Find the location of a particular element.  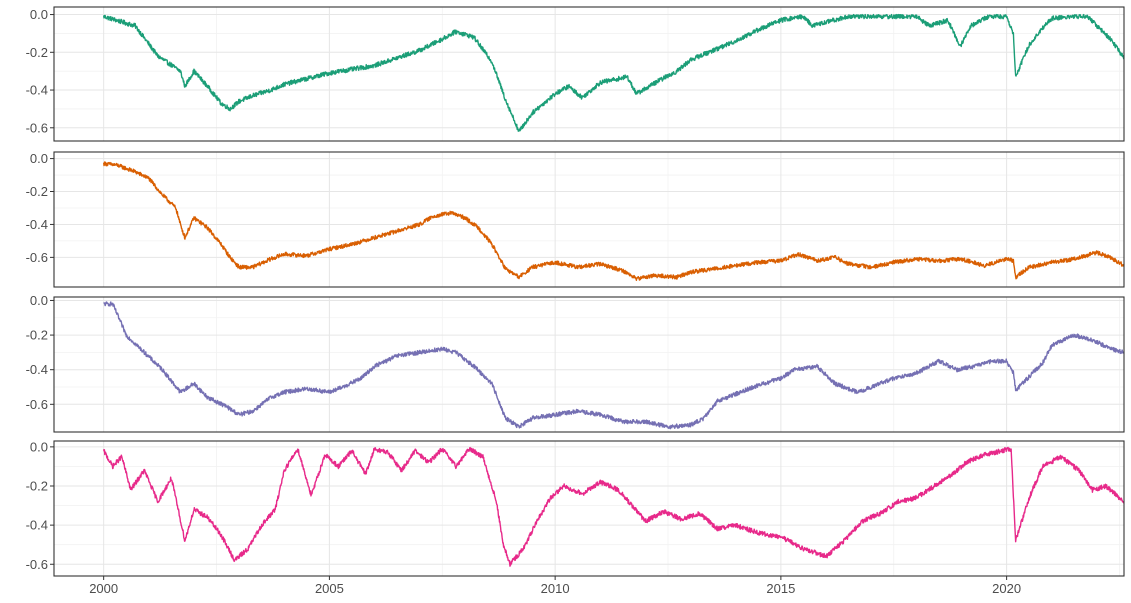

x-tick-label: 2010 is located at coordinates (555, 588).